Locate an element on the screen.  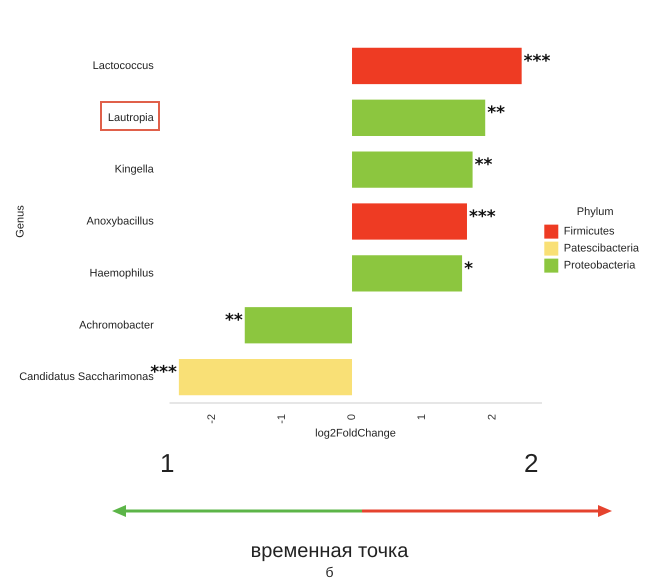
text: б is located at coordinates (329, 572).